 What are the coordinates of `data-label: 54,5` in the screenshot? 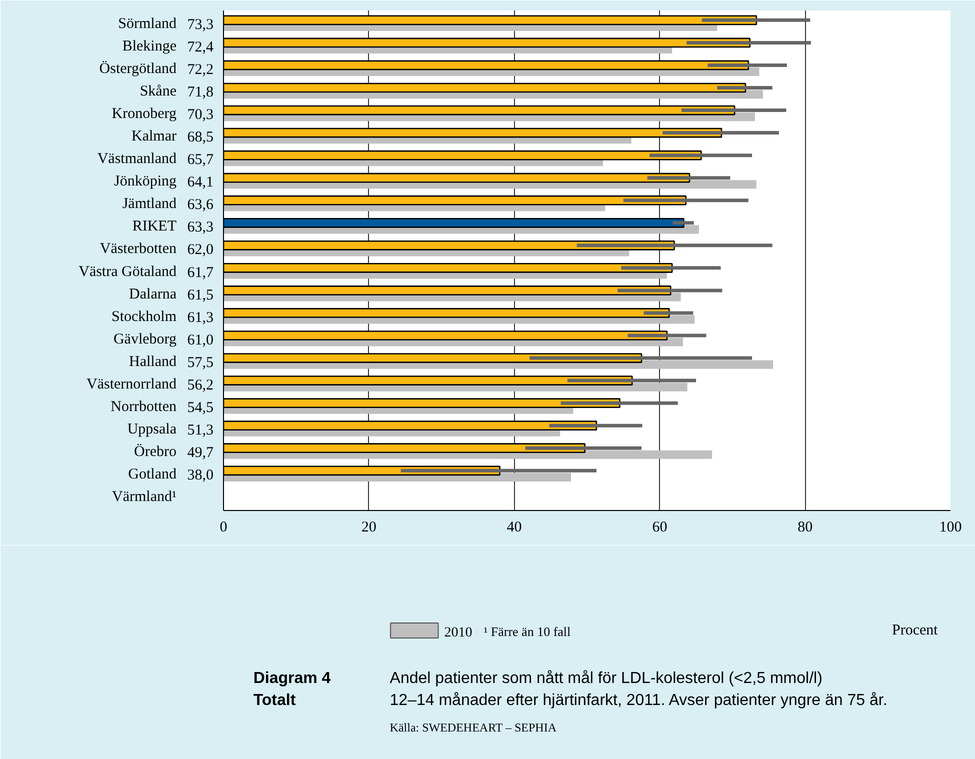 It's located at (200, 408).